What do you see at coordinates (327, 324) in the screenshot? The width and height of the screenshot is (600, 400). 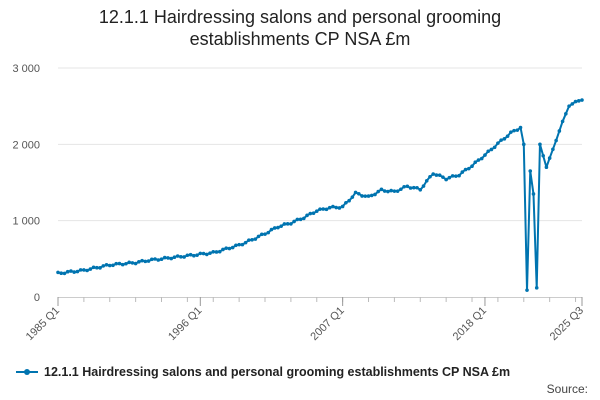 I see `x-tick-label: 2007 Q1` at bounding box center [327, 324].